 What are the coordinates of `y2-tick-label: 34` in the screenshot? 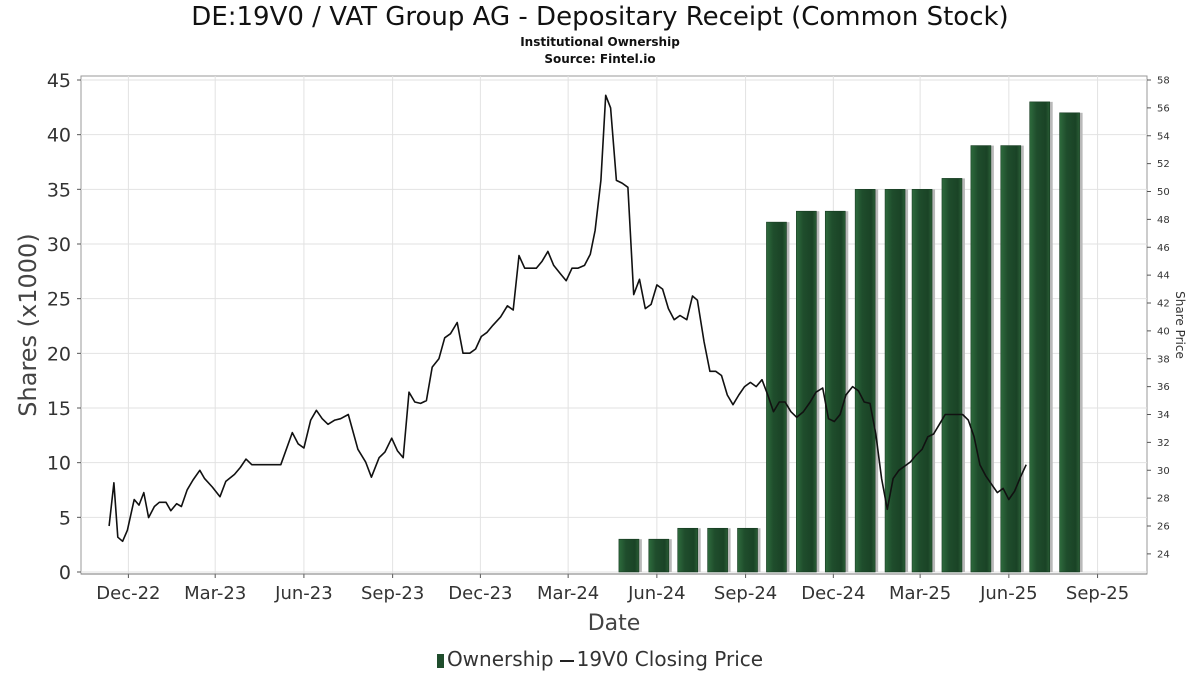 It's located at (1163, 415).